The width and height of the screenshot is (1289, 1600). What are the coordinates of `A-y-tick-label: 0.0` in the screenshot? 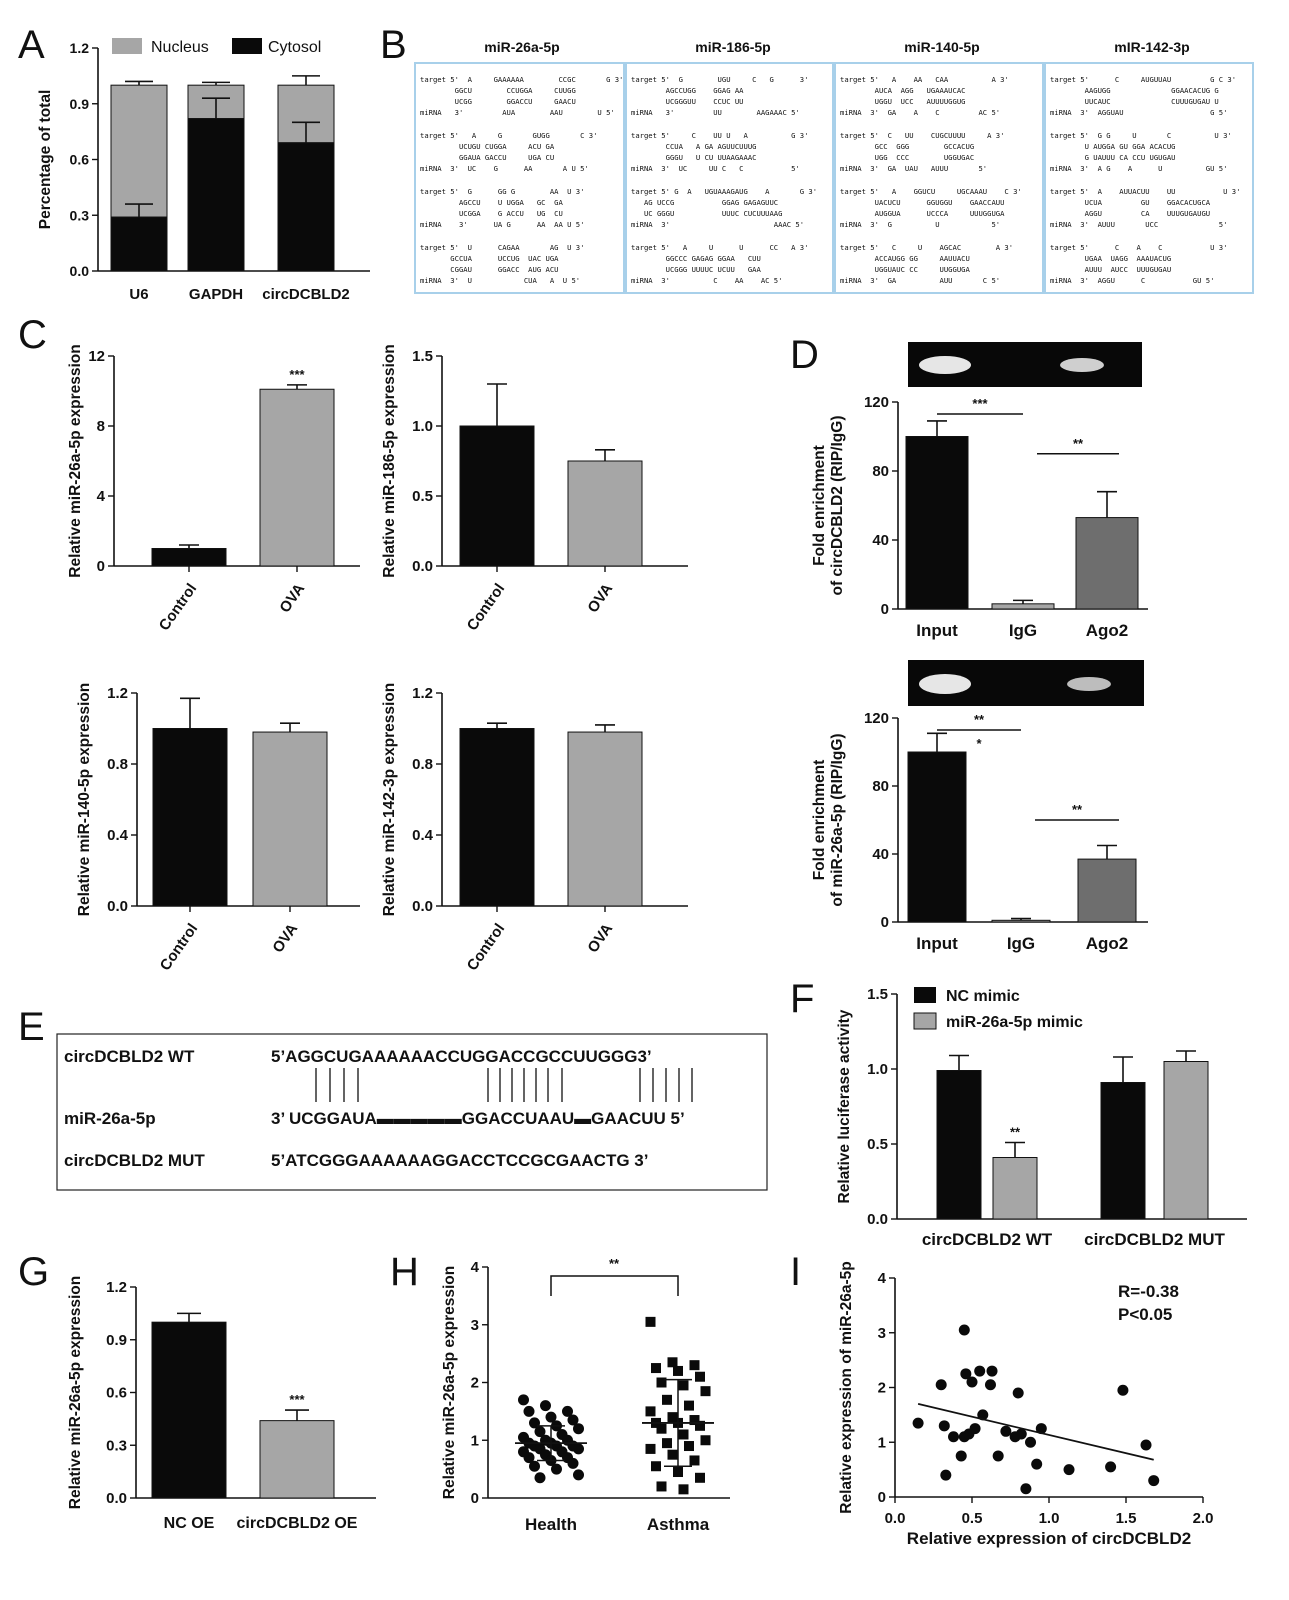 It's located at (80, 271).